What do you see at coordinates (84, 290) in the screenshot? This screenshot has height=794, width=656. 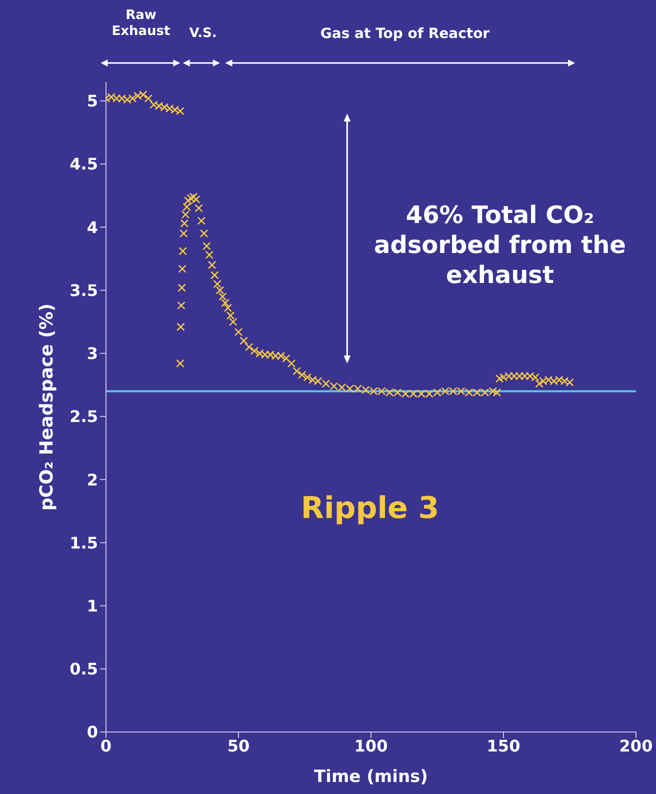 I see `y-tick-label: 3.5` at bounding box center [84, 290].